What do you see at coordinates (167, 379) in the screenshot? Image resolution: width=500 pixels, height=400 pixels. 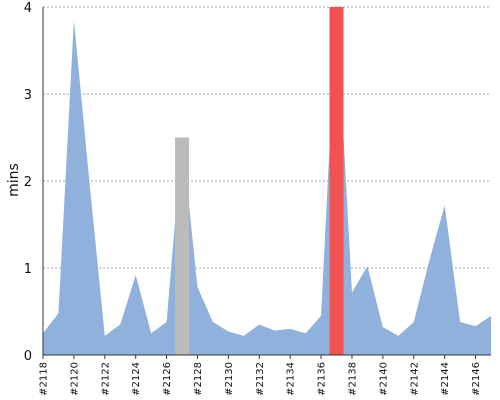 I see `x-tick-label: #2126` at bounding box center [167, 379].